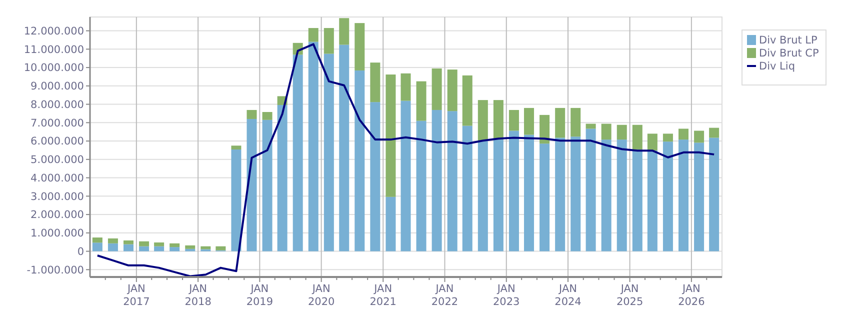 This screenshot has width=851, height=313. I want to click on x-tick-label: JAN 2020, so click(321, 295).